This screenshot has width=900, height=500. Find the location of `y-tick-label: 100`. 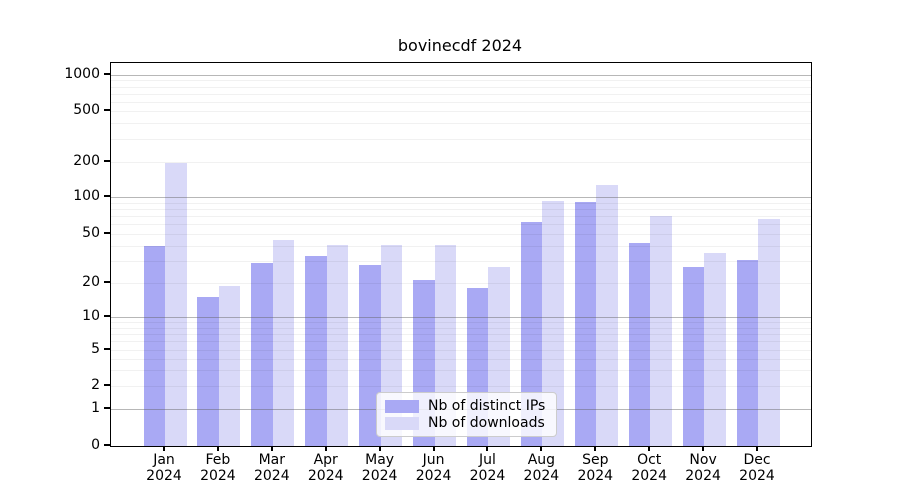

y-tick-label: 100 is located at coordinates (86, 196).